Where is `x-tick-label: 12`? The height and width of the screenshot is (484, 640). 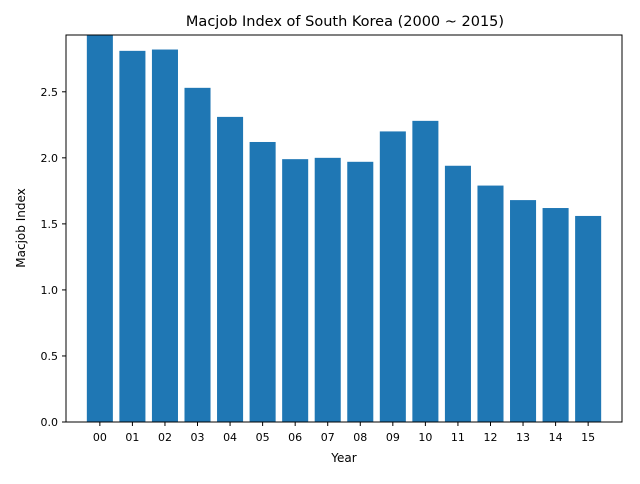 x-tick-label: 12 is located at coordinates (490, 437).